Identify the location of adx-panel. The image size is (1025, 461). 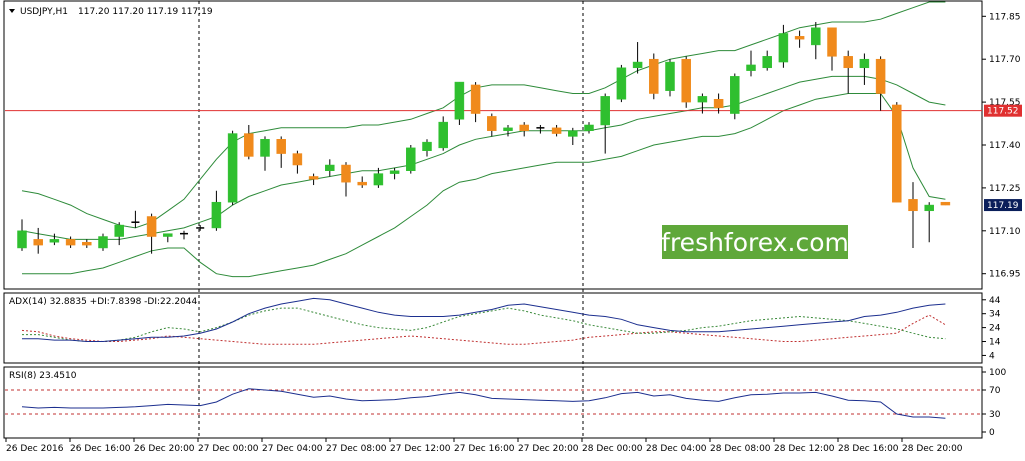
(493, 328).